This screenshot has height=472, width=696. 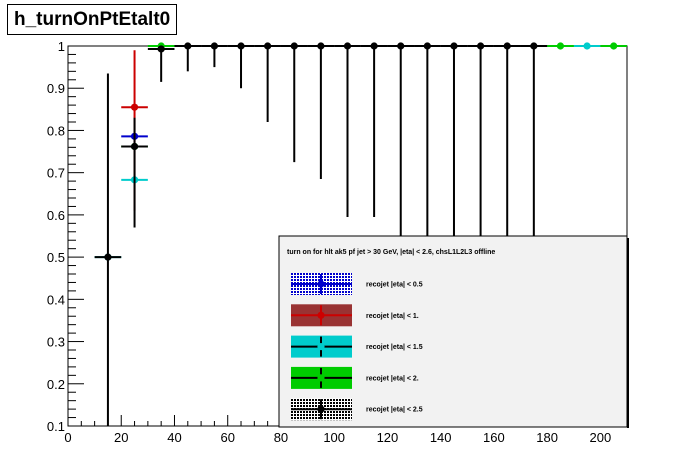 I want to click on legend-label: recojet |eta| < 1.5, so click(x=394, y=347).